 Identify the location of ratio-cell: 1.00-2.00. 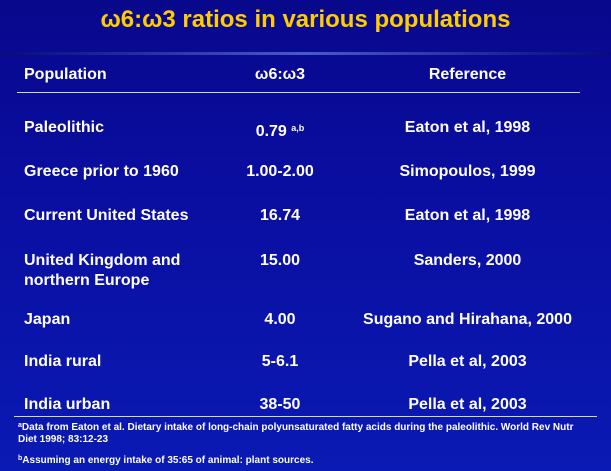
(280, 171).